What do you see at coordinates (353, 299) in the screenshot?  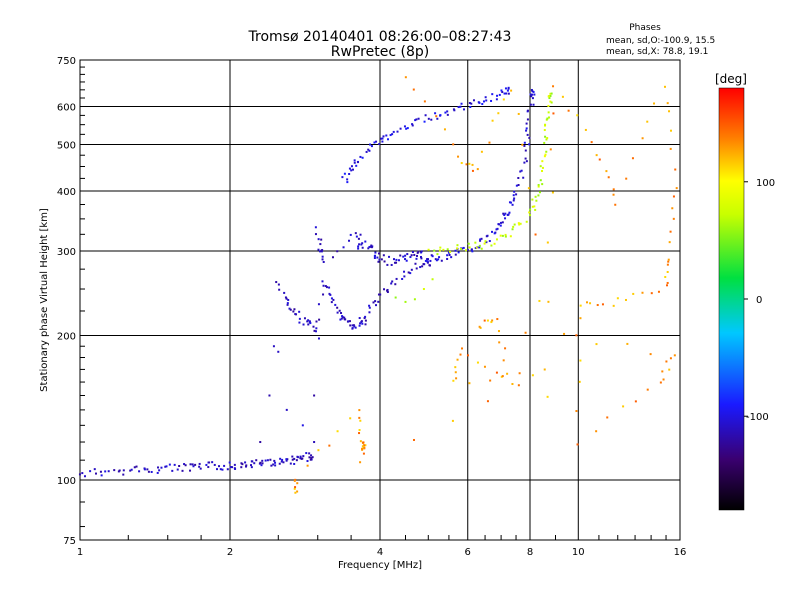 I see `series-f1-lower-trace` at bounding box center [353, 299].